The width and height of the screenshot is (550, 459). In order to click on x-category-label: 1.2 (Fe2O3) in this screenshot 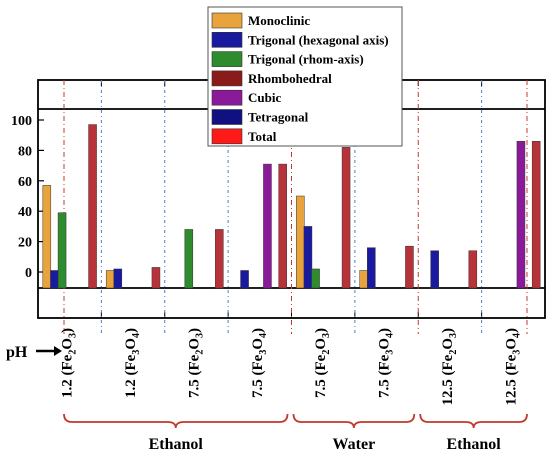, I will do `click(69, 363)`.